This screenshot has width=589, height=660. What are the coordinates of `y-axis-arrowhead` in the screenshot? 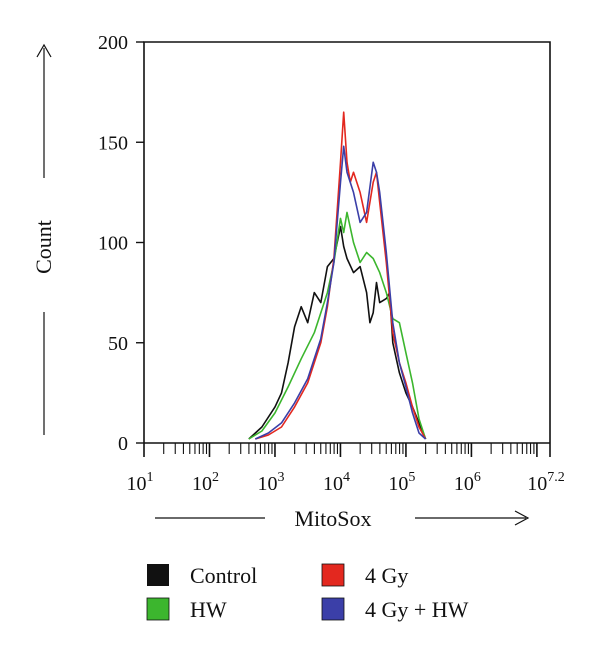 It's located at (44, 50).